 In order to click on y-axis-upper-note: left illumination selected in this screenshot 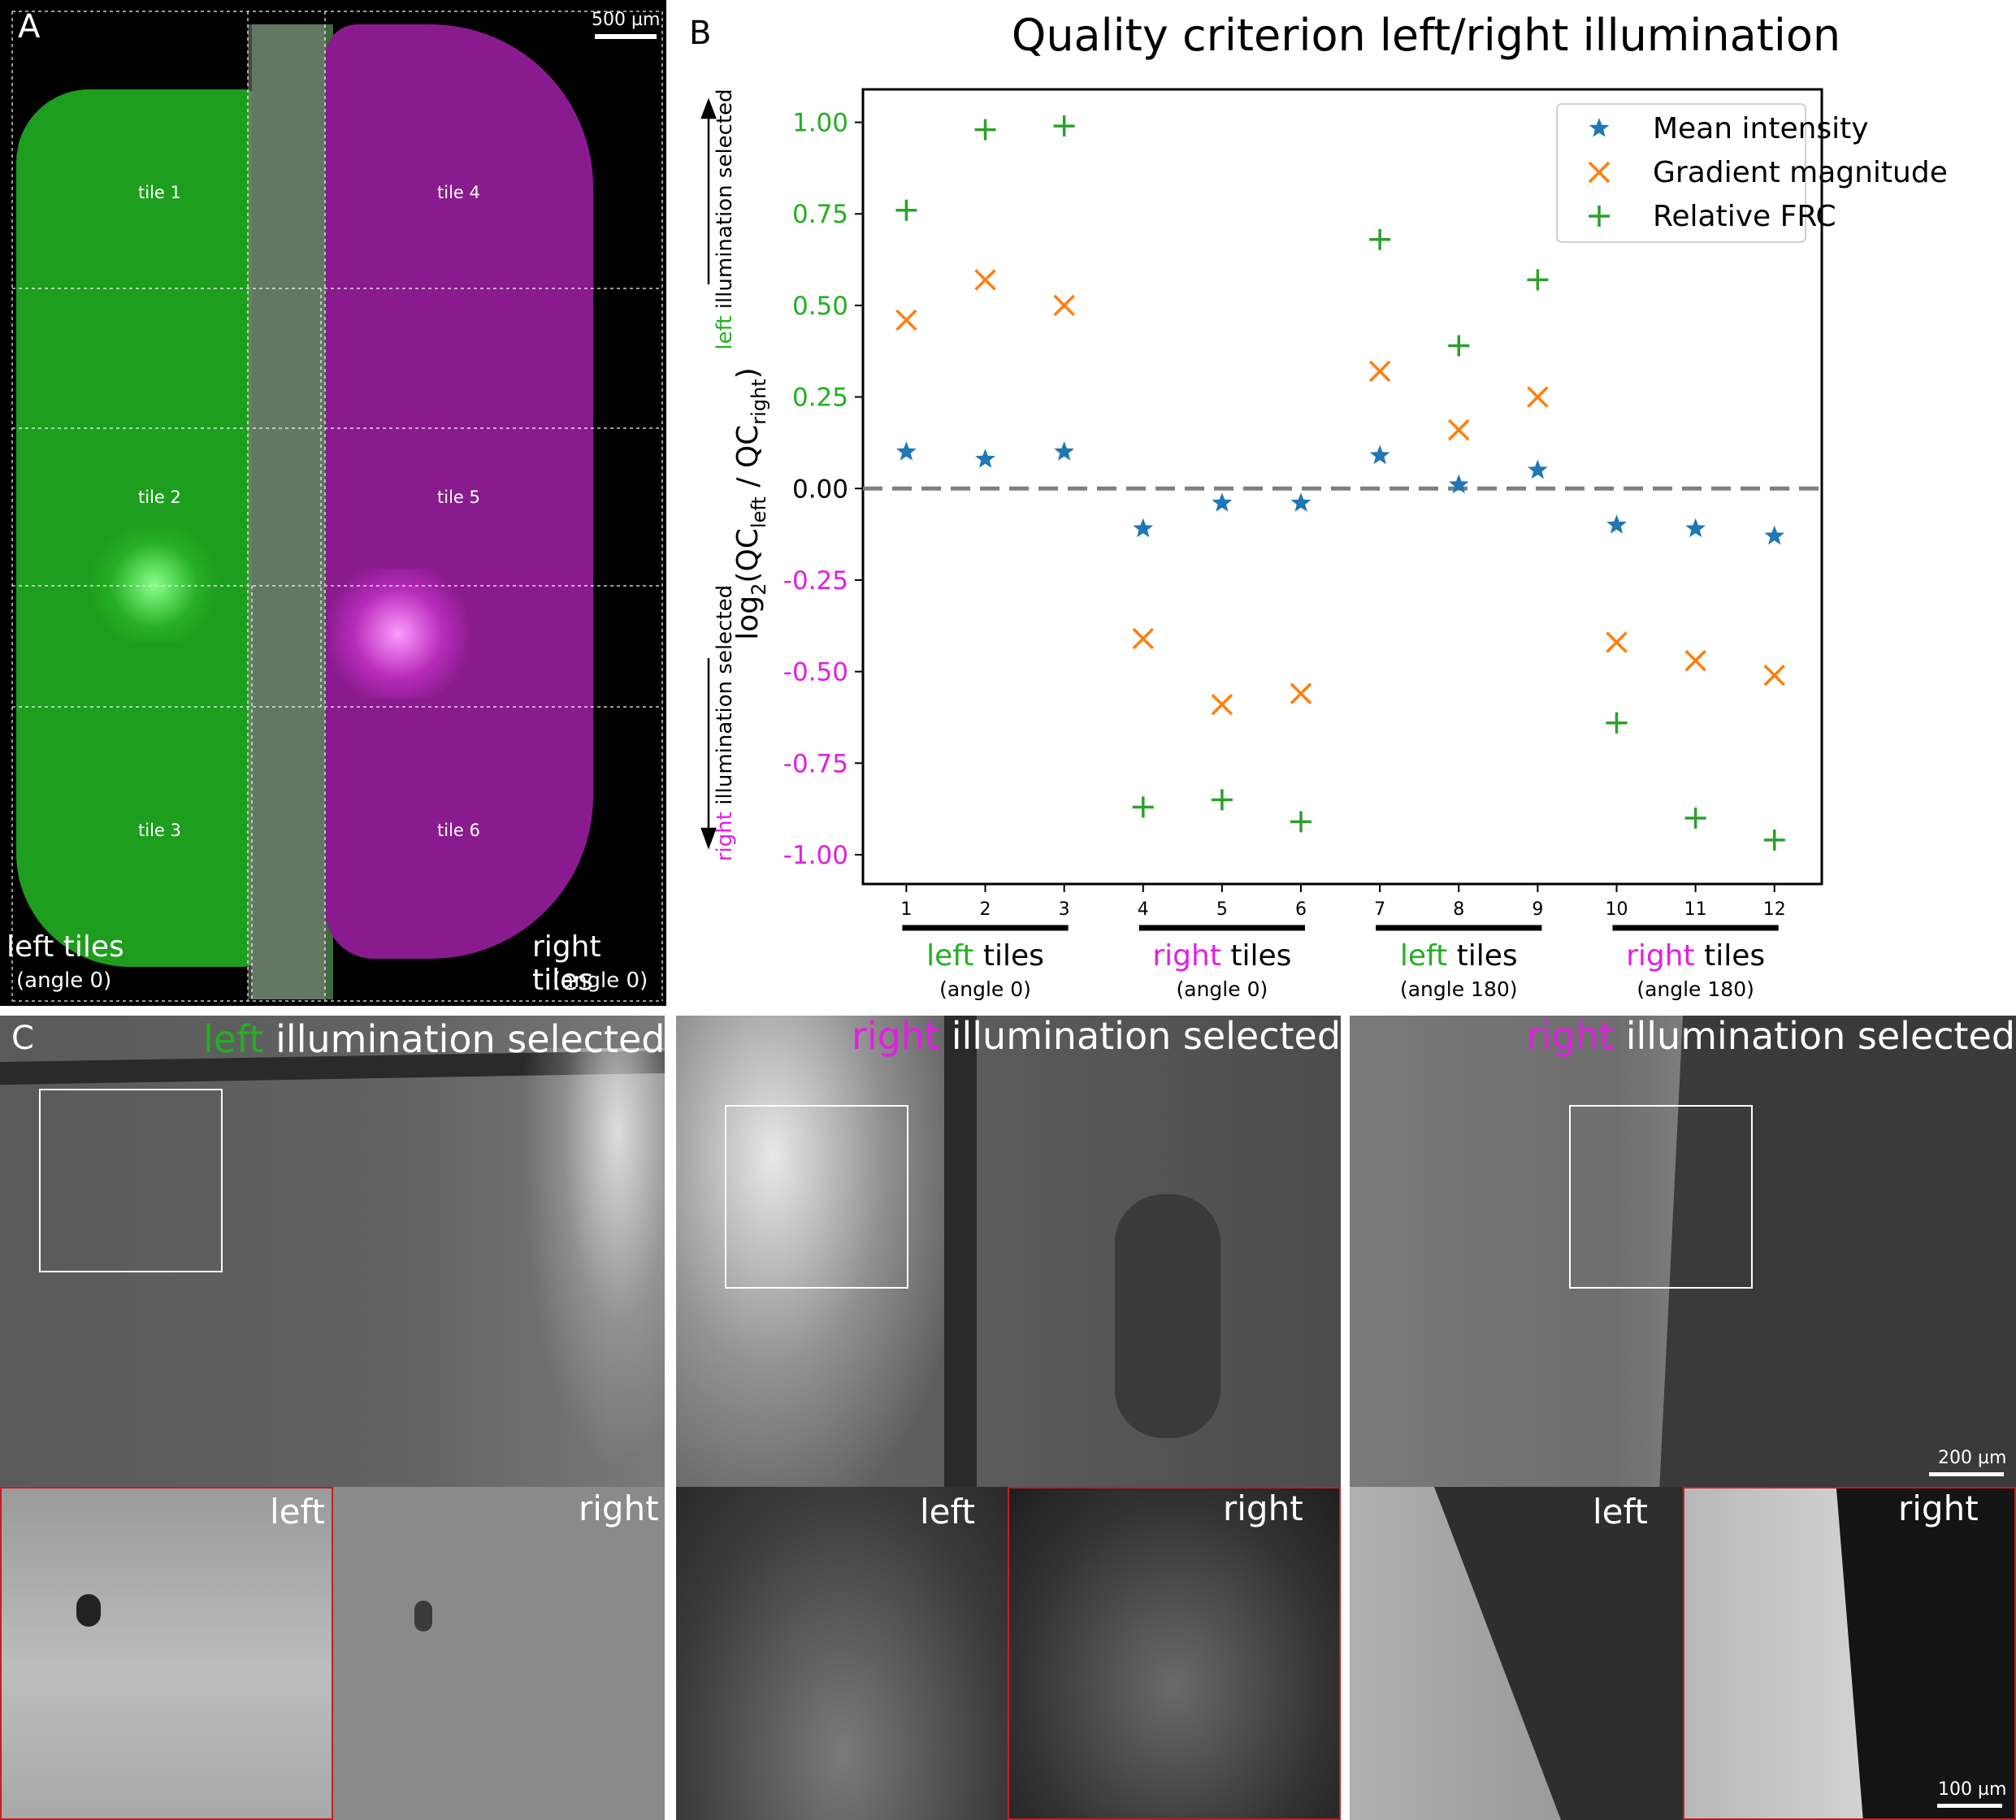, I will do `click(725, 219)`.